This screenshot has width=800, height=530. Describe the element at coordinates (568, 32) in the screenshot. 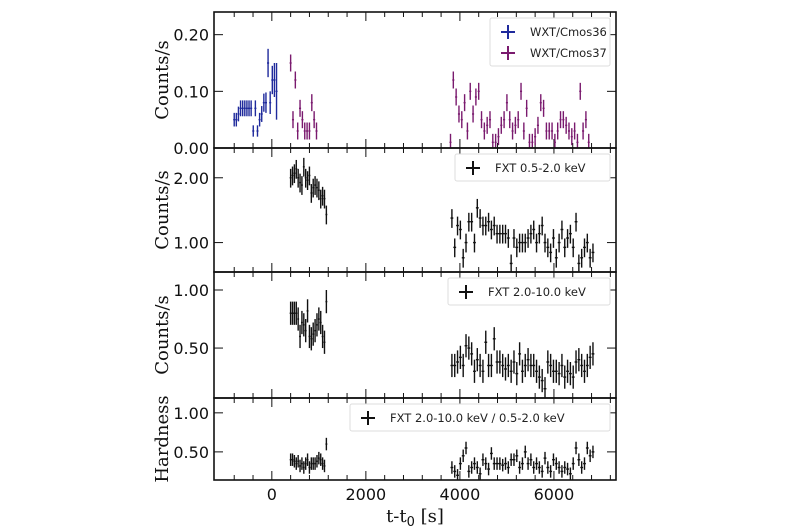

I see `legend-label: WXT/Cmos36` at that location.